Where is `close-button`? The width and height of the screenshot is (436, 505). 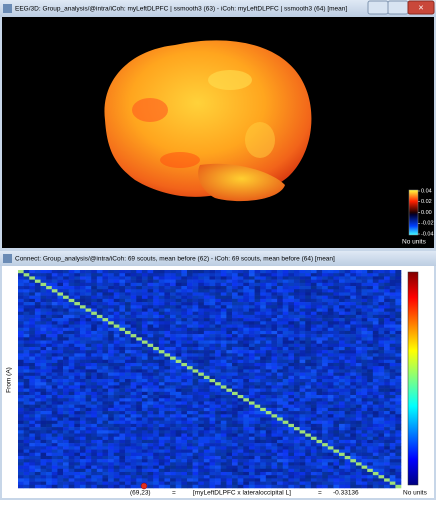 close-button is located at coordinates (421, 7).